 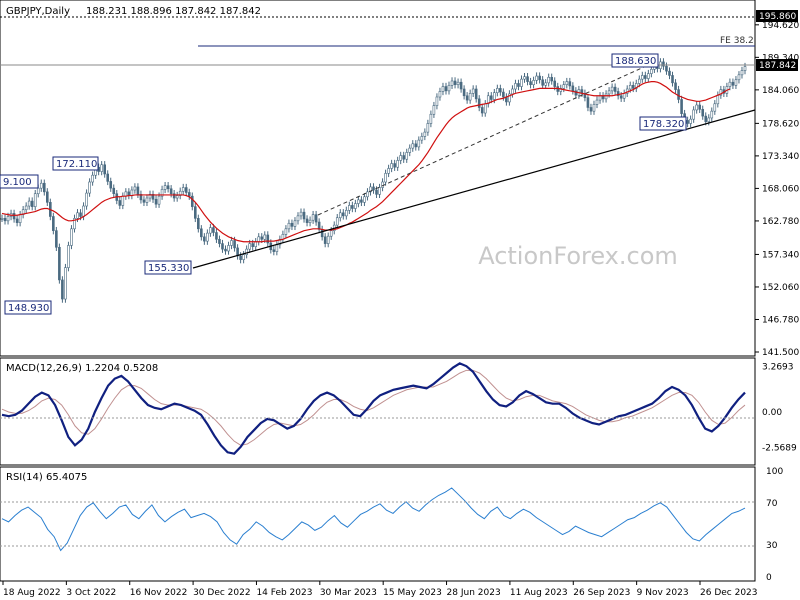 What do you see at coordinates (663, 123) in the screenshot?
I see `label-178320: 178.320` at bounding box center [663, 123].